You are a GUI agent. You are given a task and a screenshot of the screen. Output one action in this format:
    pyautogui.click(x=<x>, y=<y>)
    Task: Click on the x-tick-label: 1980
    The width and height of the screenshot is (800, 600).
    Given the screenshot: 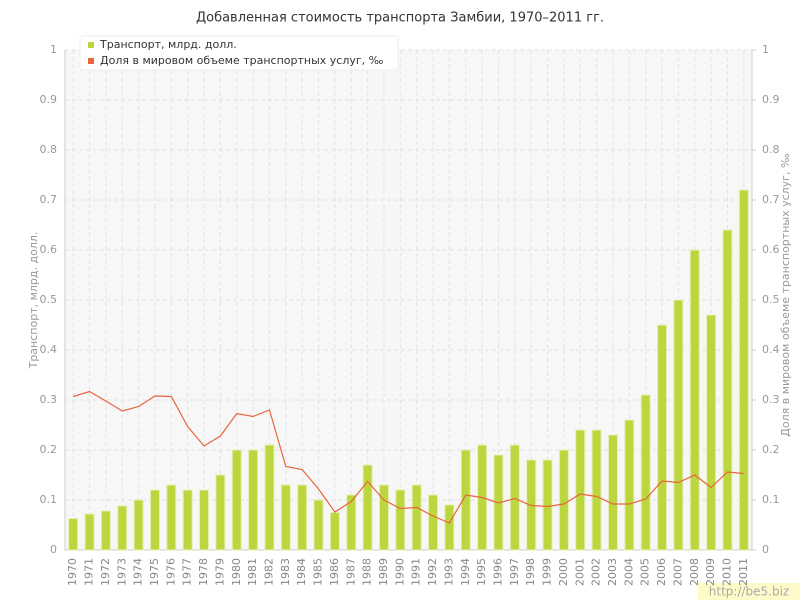 What is the action you would take?
    pyautogui.click(x=236, y=572)
    